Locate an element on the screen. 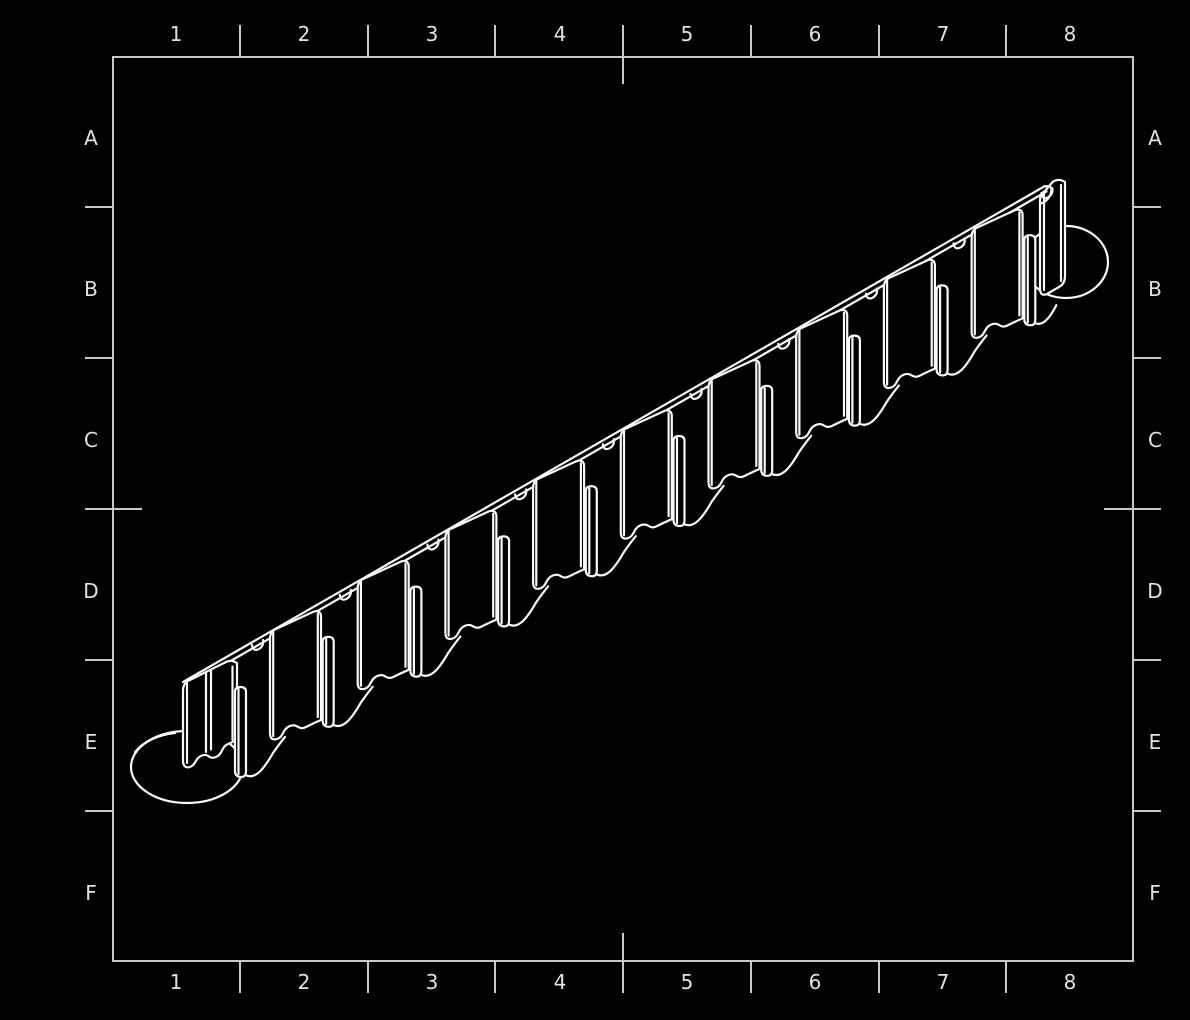 This screenshot has width=1190, height=1020. zone-tick-right-center is located at coordinates (1132, 509).